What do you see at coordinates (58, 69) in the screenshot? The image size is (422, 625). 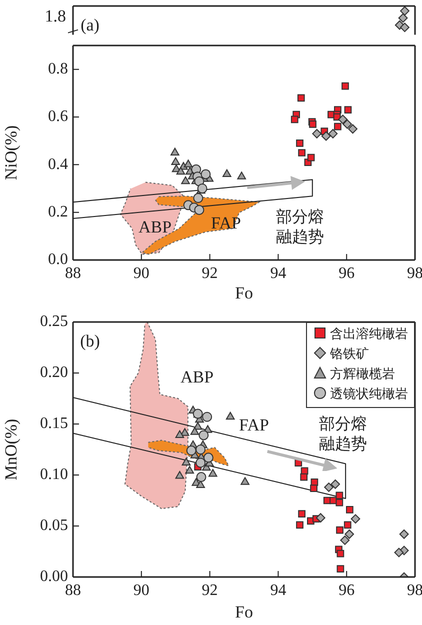 I see `y-tick-label: 0.8` at bounding box center [58, 69].